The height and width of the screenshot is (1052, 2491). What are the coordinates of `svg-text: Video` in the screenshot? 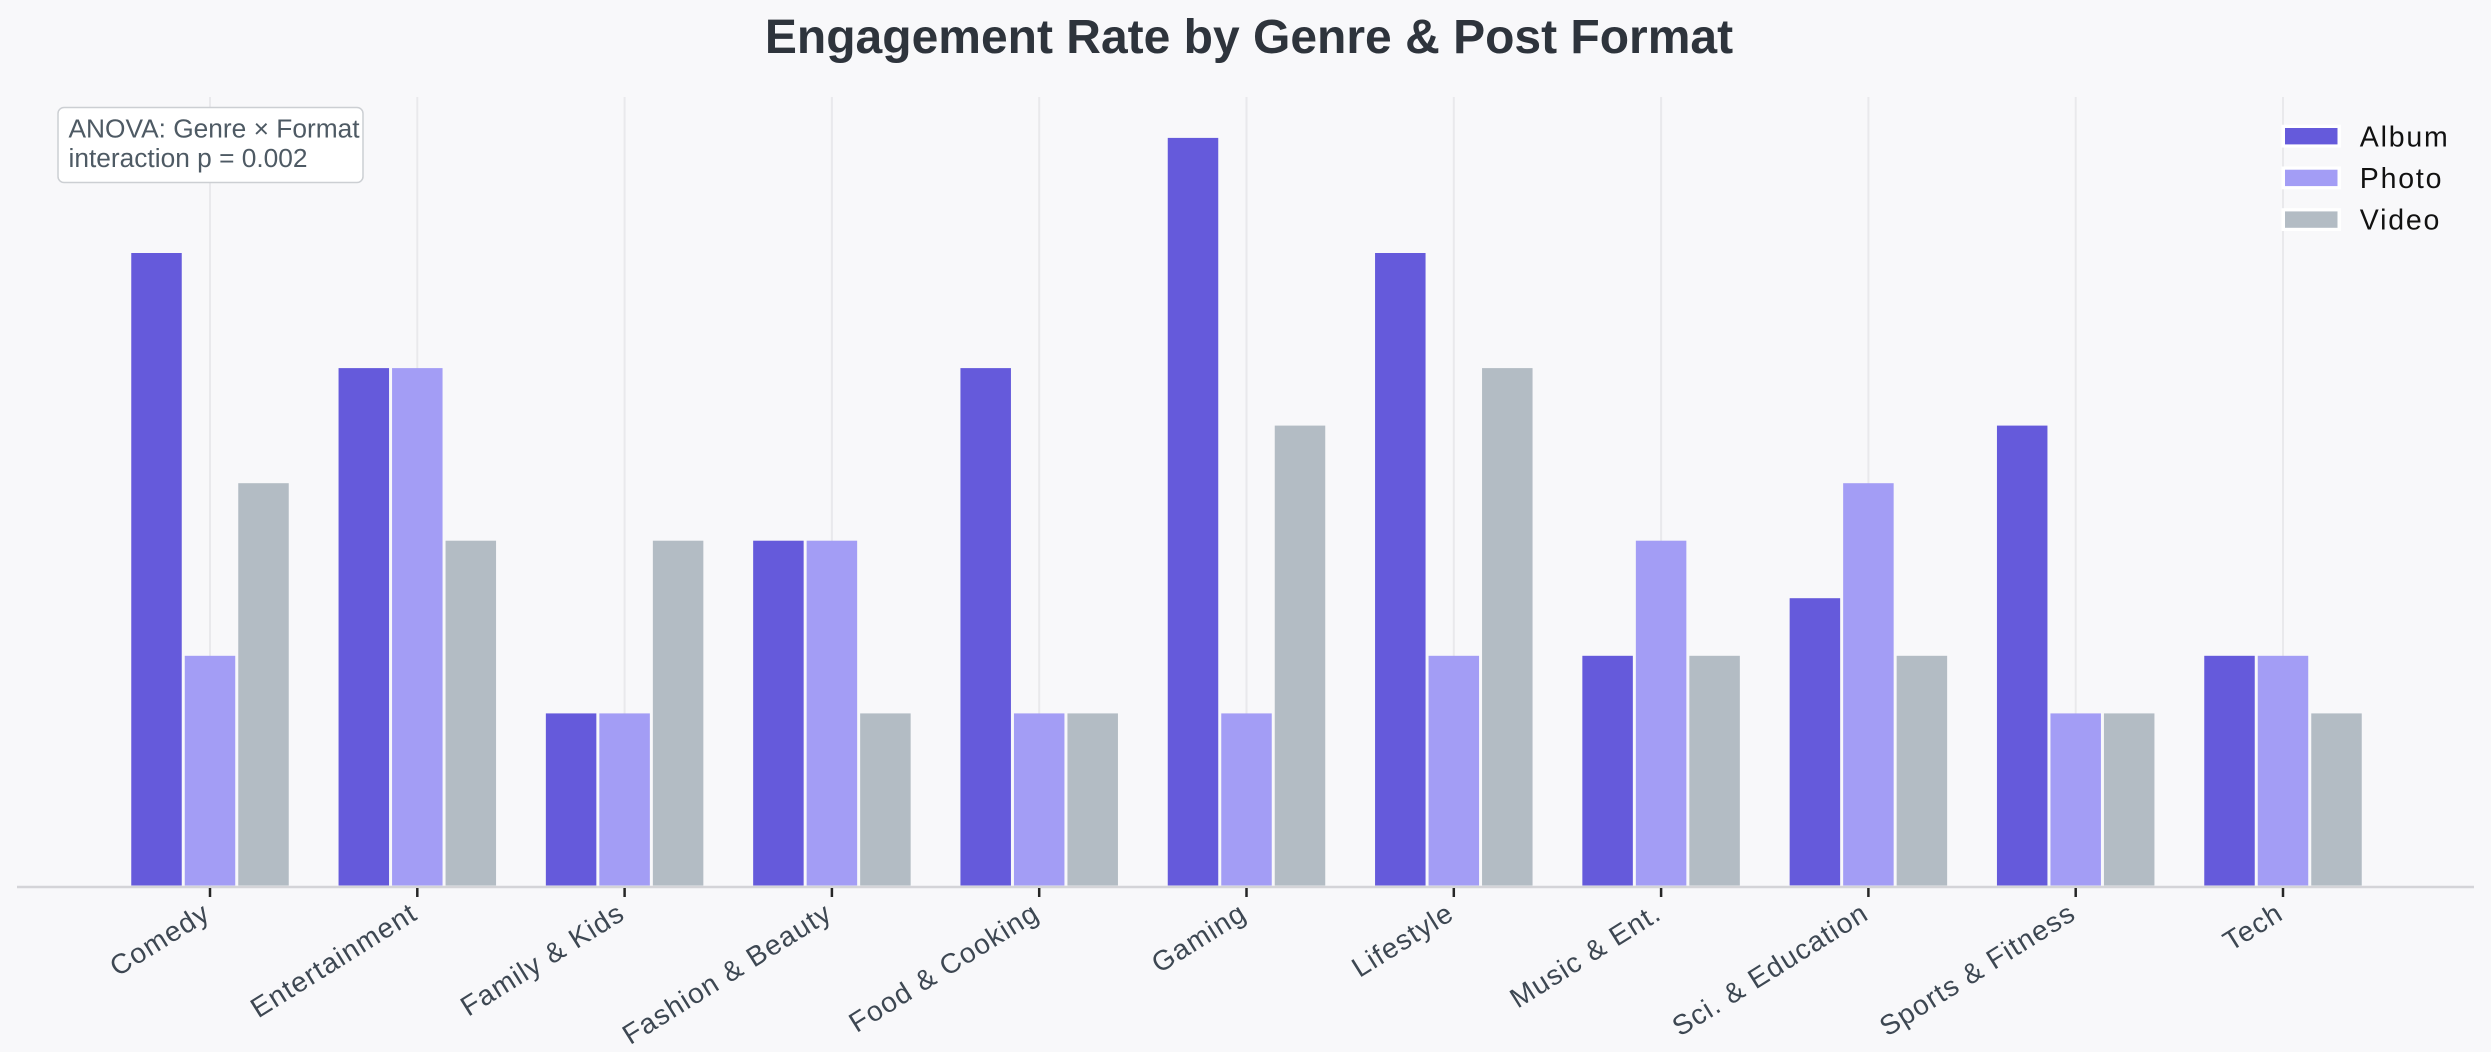 It's located at (2400, 221).